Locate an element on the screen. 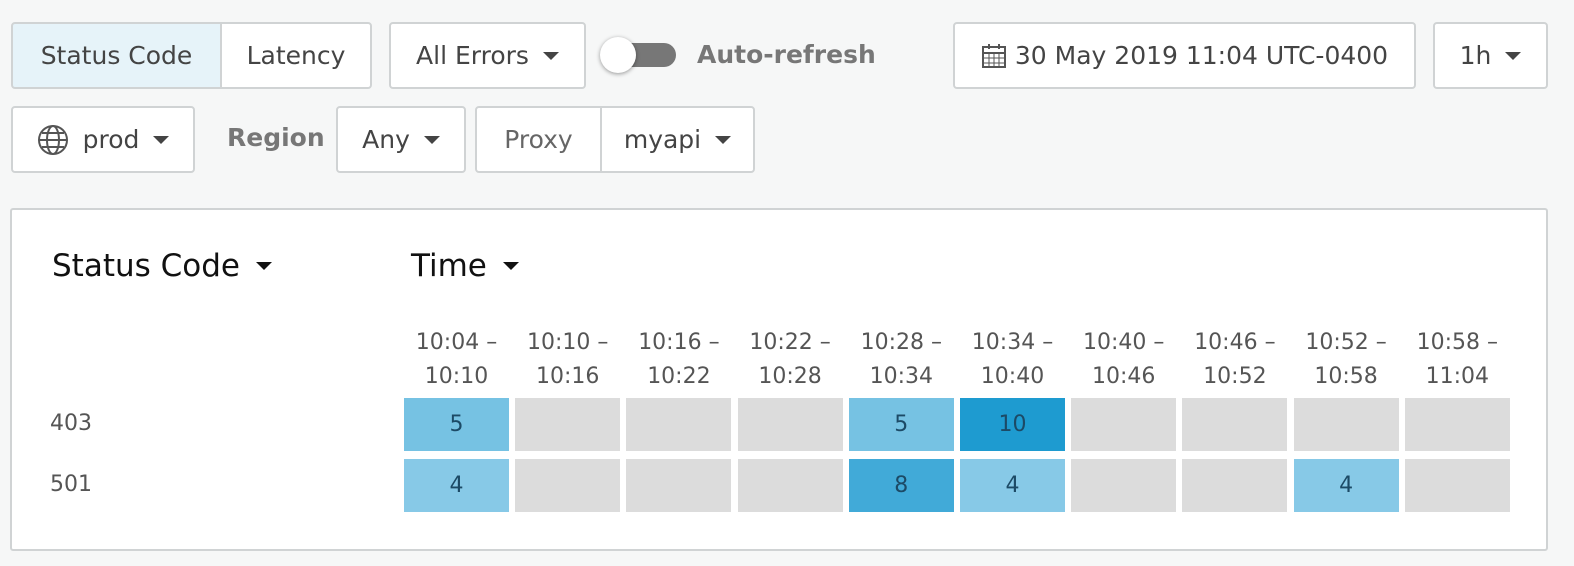  filter-label: Proxy is located at coordinates (538, 139).